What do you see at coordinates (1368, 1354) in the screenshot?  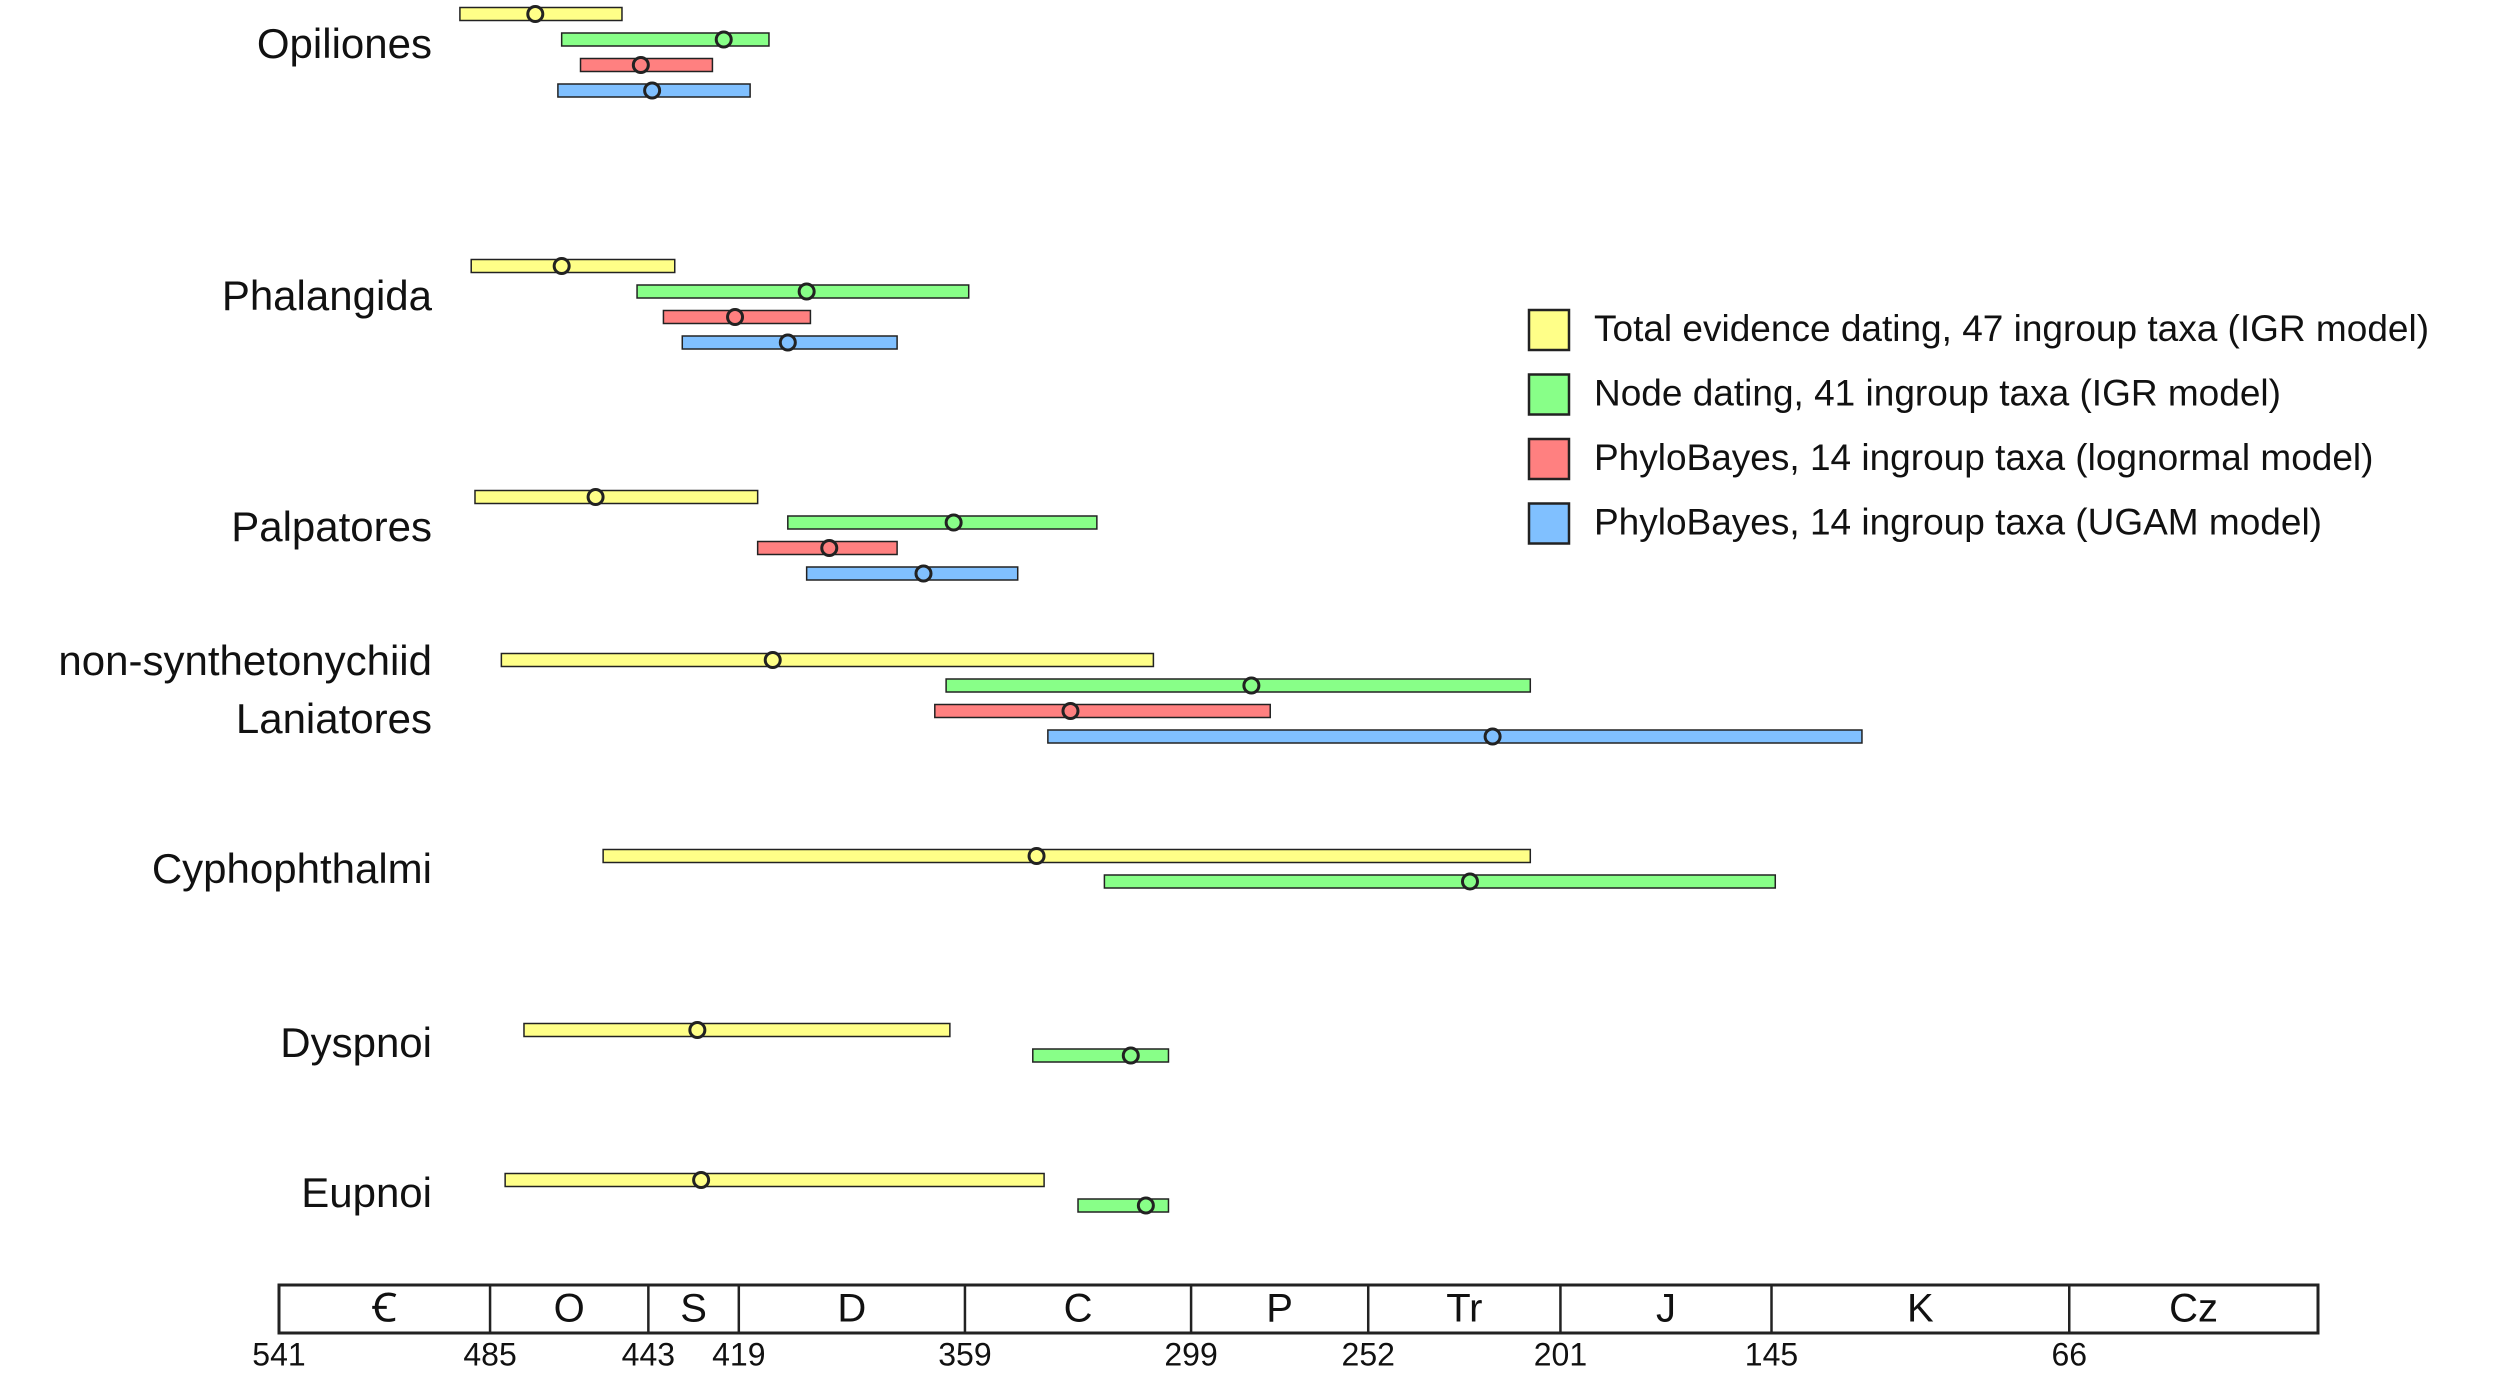 I see `x-tick-label: 252` at bounding box center [1368, 1354].